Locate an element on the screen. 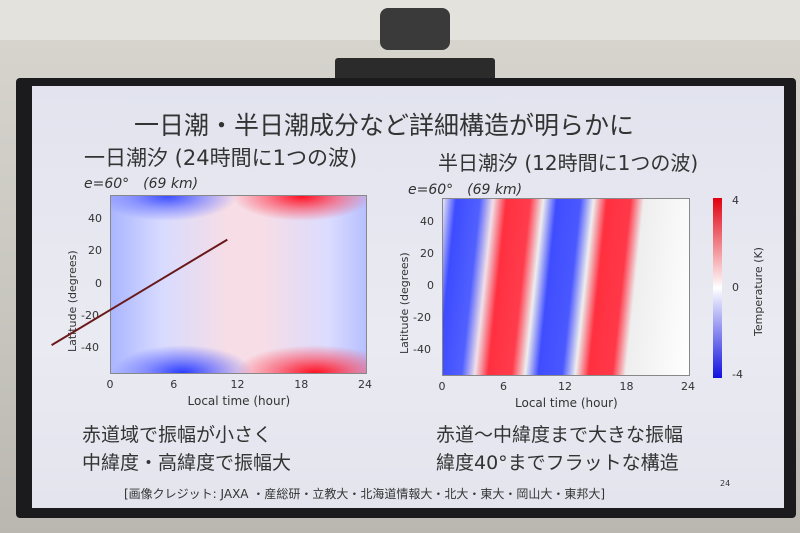  colorbar is located at coordinates (717, 288).